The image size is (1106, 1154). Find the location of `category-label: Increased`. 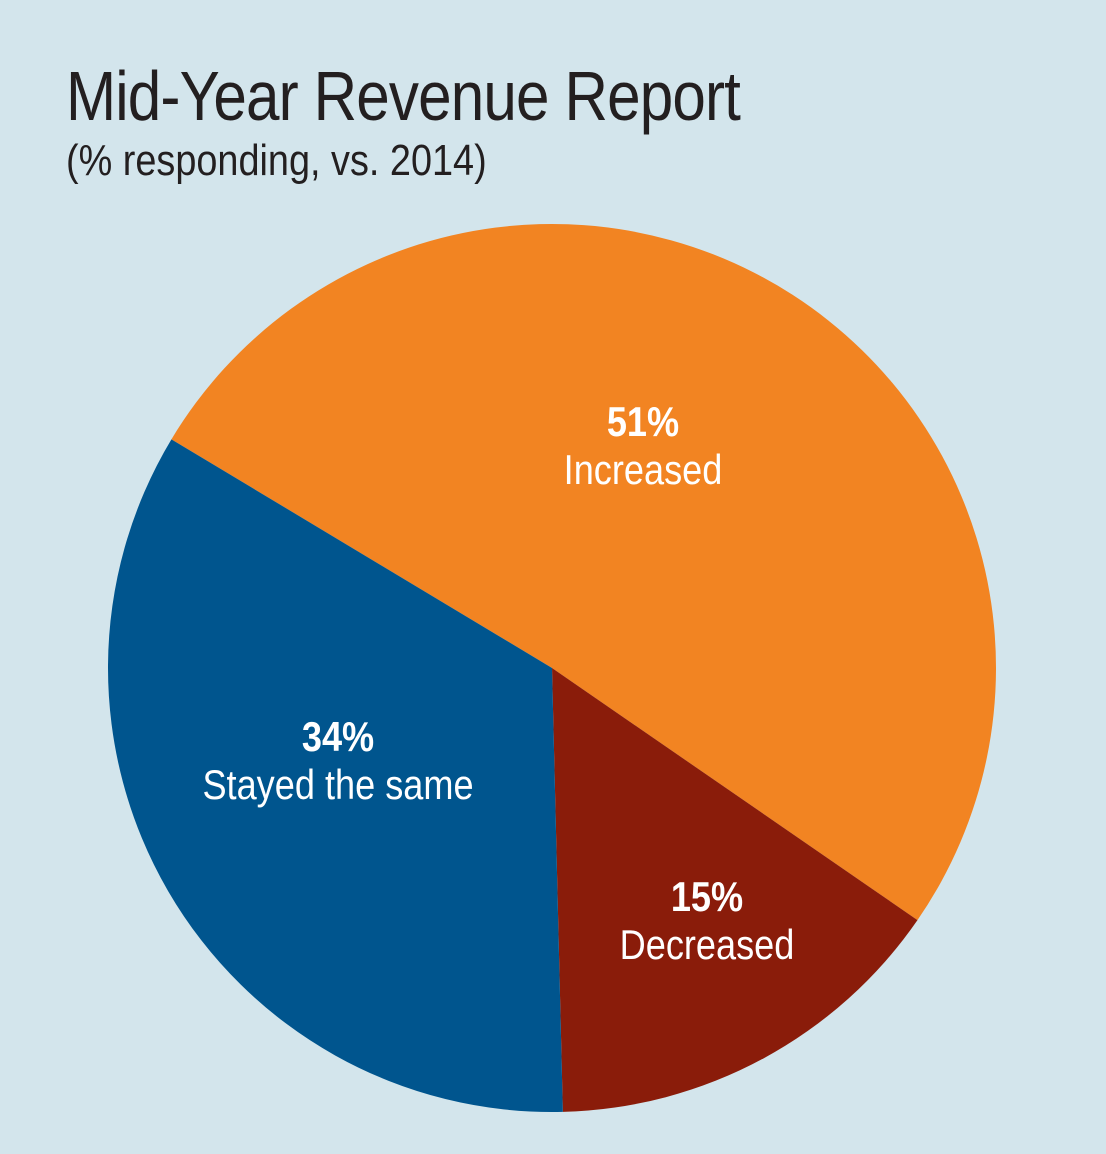

category-label: Increased is located at coordinates (643, 470).